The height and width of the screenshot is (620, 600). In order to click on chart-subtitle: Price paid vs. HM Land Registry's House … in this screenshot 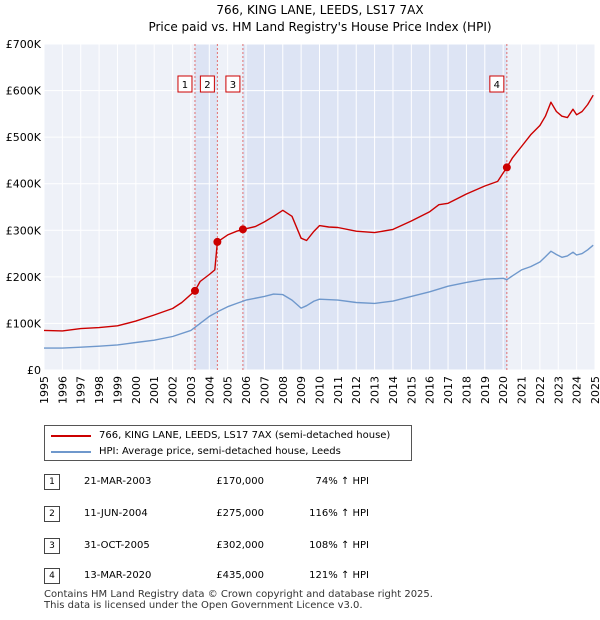, I will do `click(319, 27)`.